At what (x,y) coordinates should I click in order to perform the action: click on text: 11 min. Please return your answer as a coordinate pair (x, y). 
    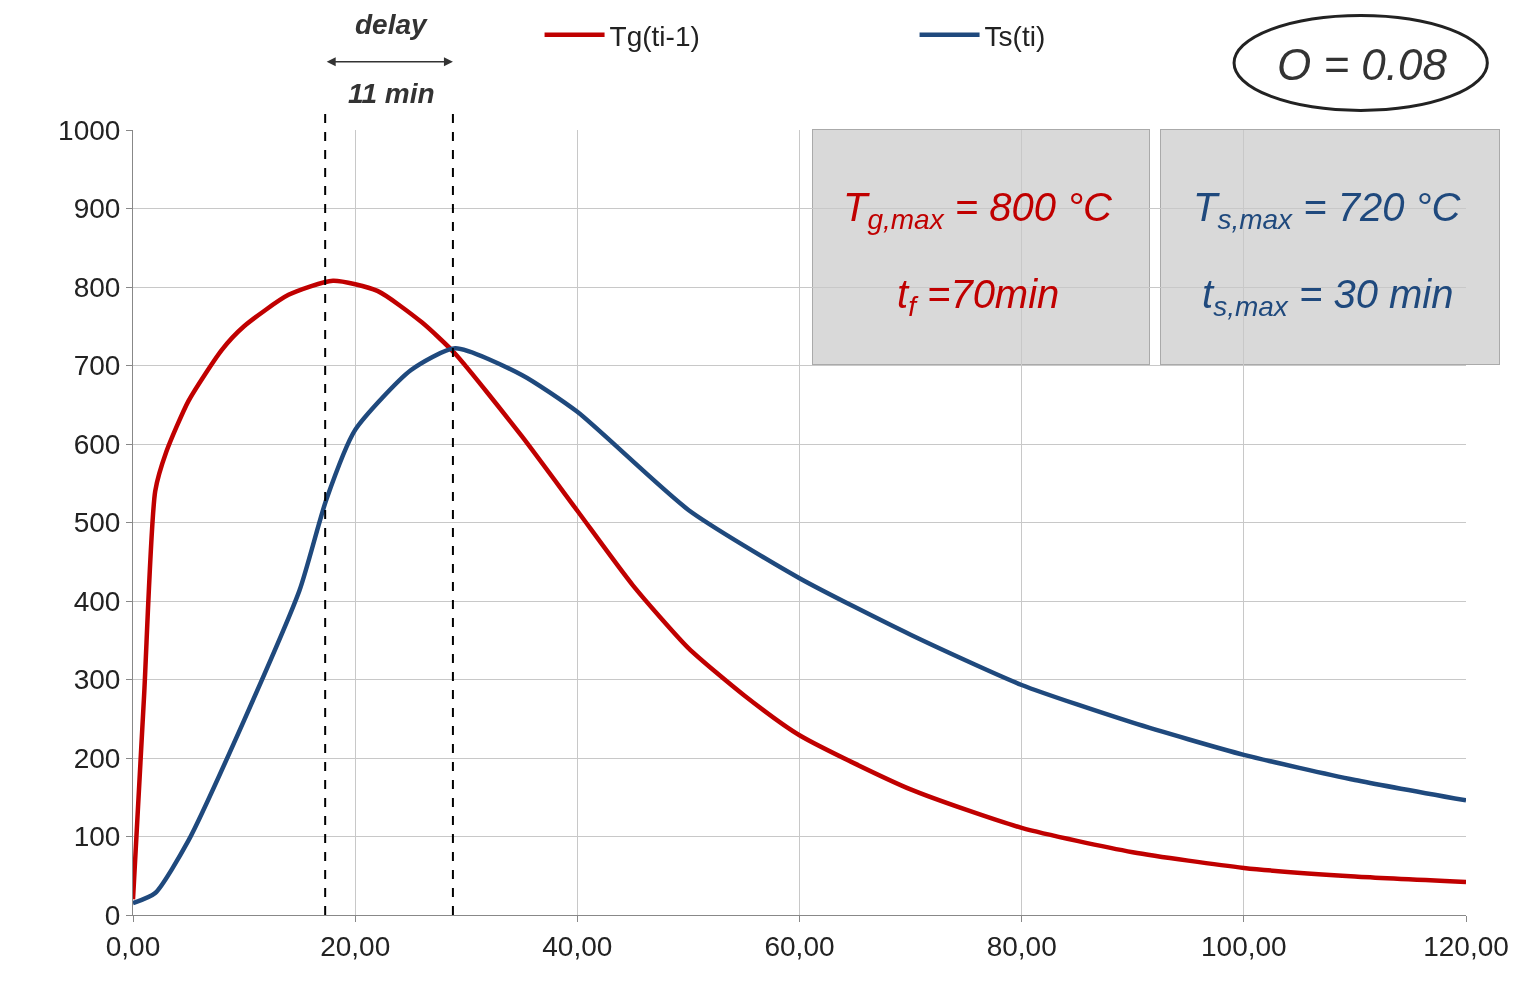
    Looking at the image, I should click on (391, 93).